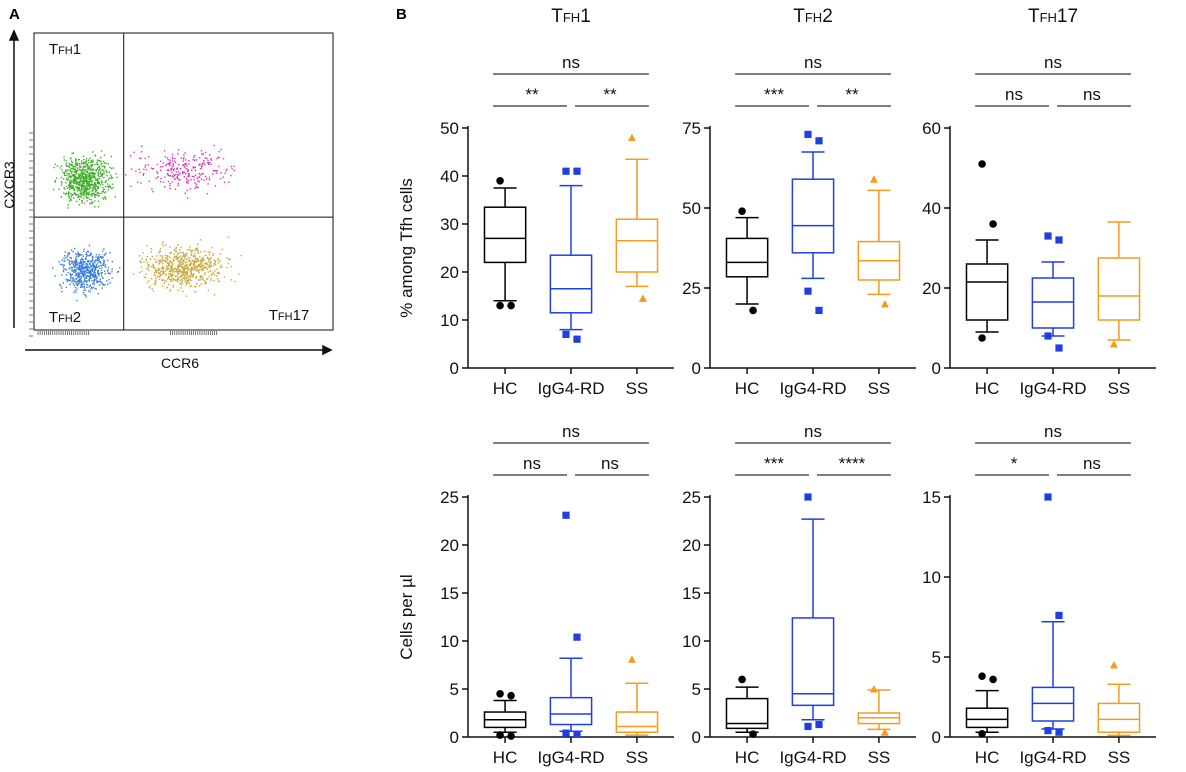 This screenshot has height=772, width=1186. What do you see at coordinates (301, 315) in the screenshot?
I see `flow-quadrant-label-tfh17-num: 17` at bounding box center [301, 315].